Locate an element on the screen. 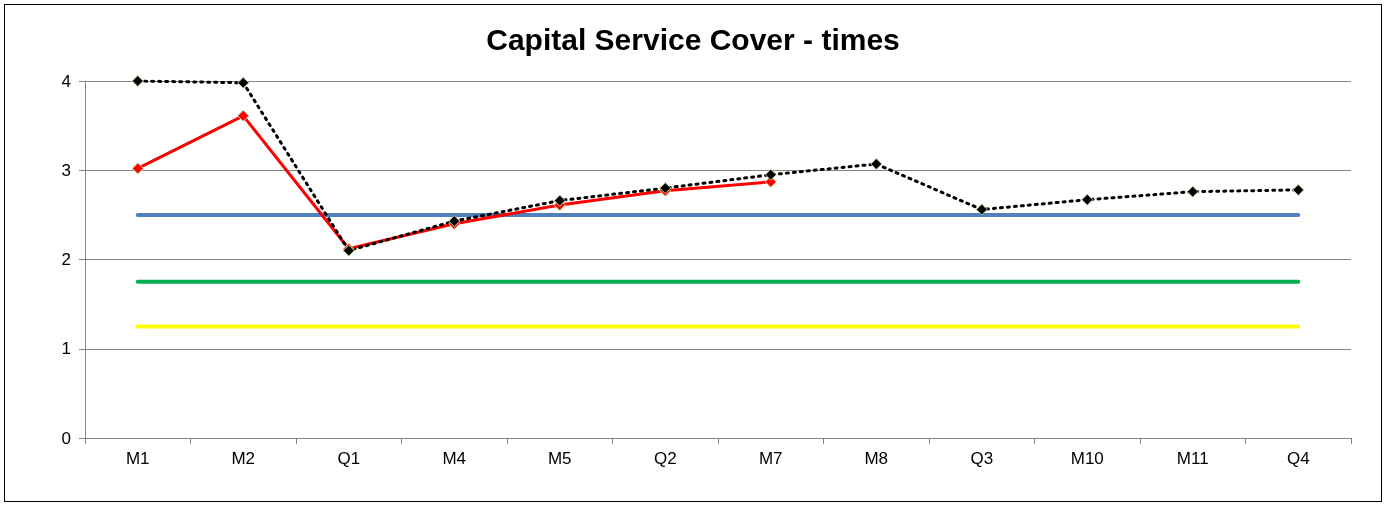 The image size is (1388, 508). x-tick-label: M8 is located at coordinates (876, 458).